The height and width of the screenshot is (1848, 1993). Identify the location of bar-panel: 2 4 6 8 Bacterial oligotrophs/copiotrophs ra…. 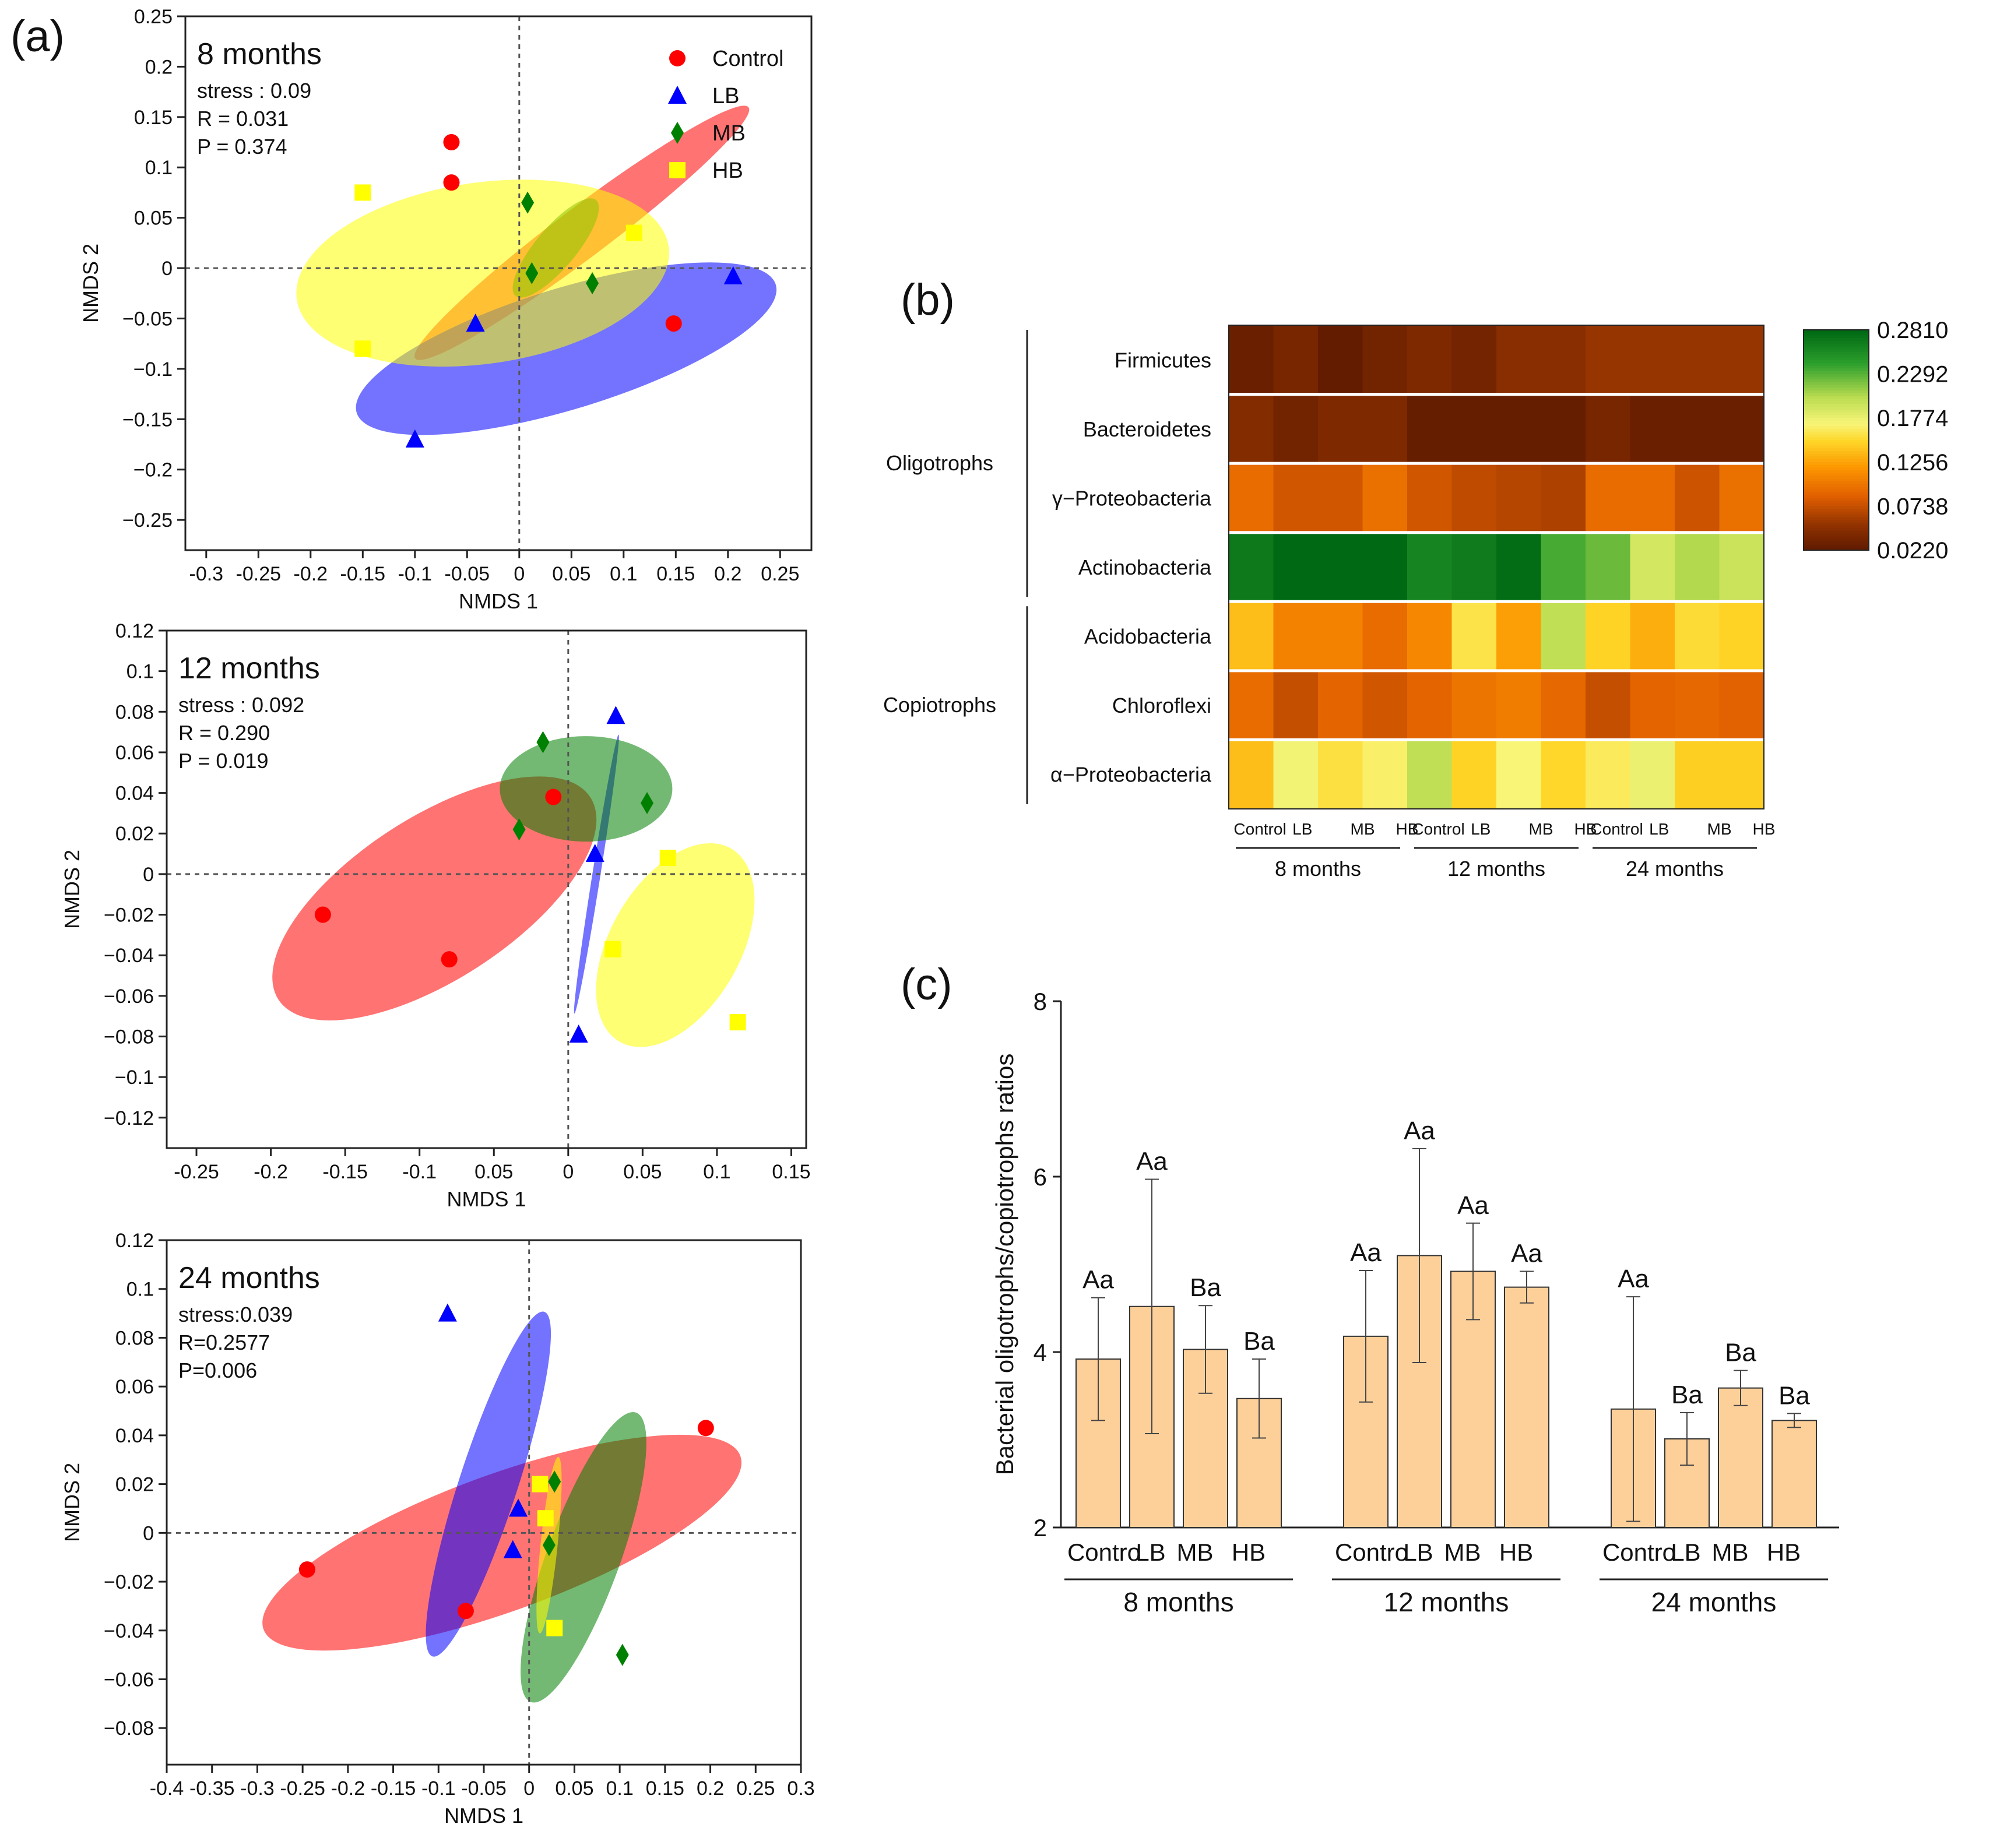
(1415, 1302).